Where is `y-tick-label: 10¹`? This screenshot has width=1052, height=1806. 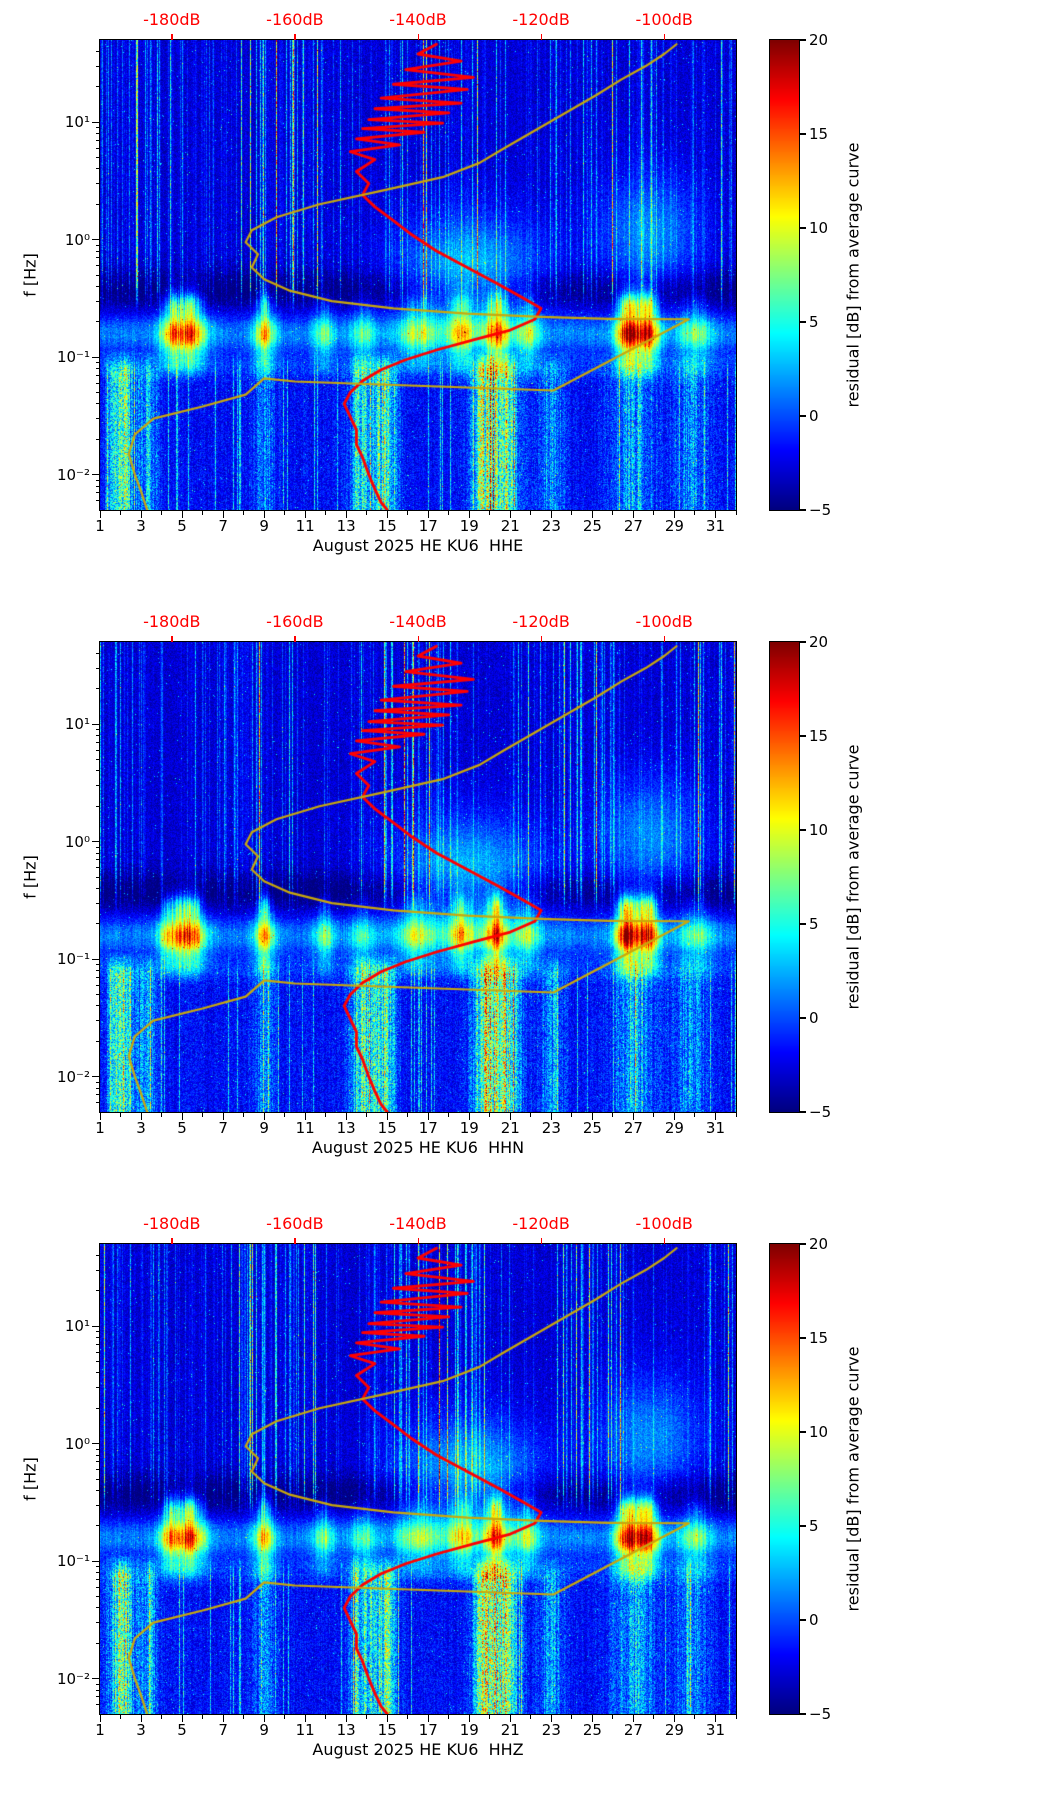
y-tick-label: 10¹ is located at coordinates (77, 122).